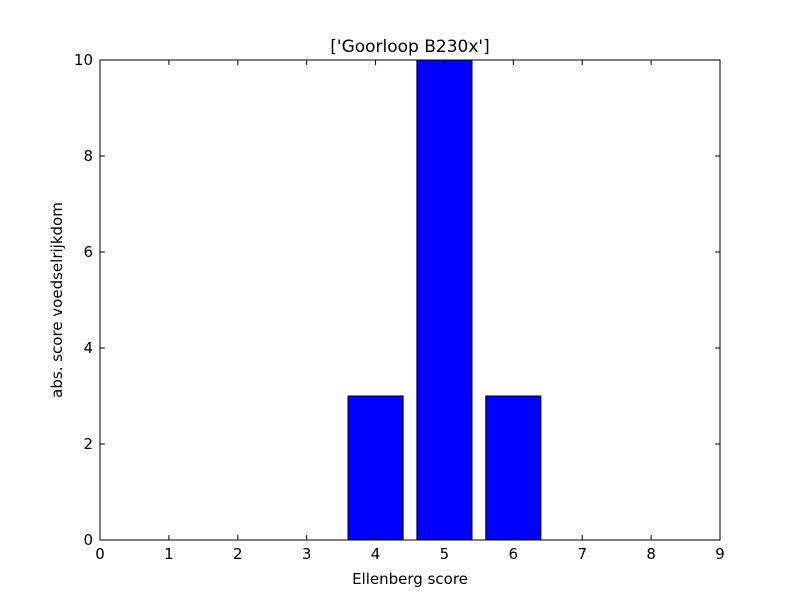 The image size is (800, 604). I want to click on y-tick-label-10: 10, so click(83, 60).